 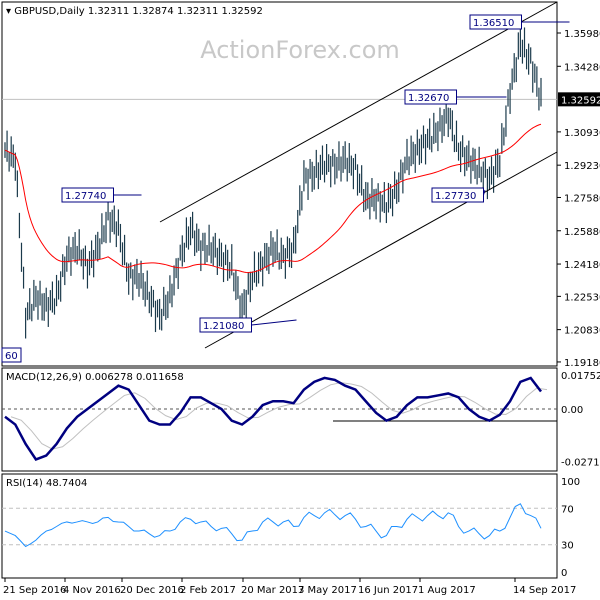 I want to click on annotation-label: 1.27740, so click(x=85, y=196).